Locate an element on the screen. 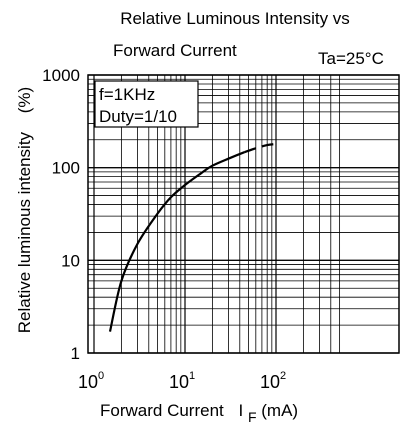 The height and width of the screenshot is (432, 402). x-axis-subscript: F is located at coordinates (252, 417).